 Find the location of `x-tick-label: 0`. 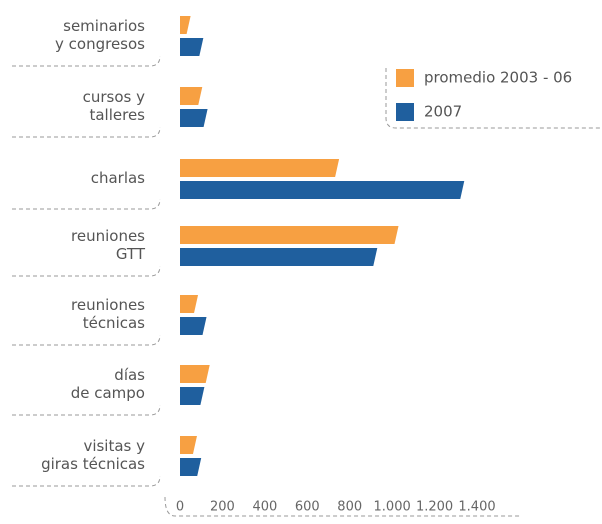

x-tick-label: 0 is located at coordinates (180, 507).